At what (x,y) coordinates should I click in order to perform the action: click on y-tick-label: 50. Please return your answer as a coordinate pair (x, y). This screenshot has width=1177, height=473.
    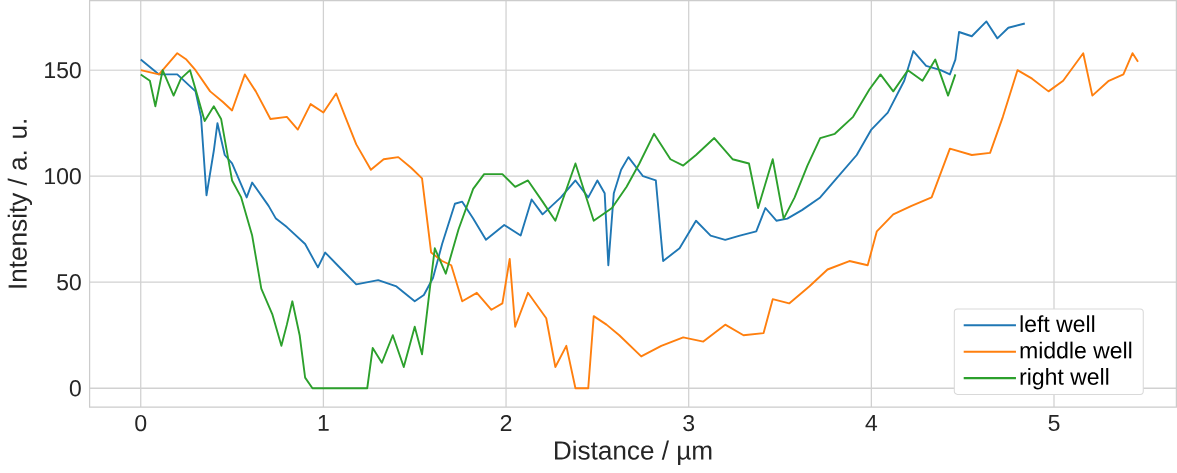
    Looking at the image, I should click on (69, 282).